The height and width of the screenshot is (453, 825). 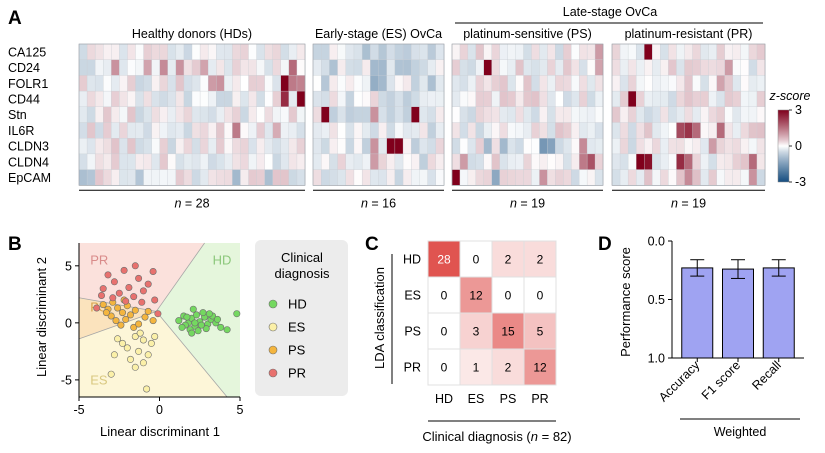 What do you see at coordinates (198, 331) in the screenshot?
I see `scatter-point-hd` at bounding box center [198, 331].